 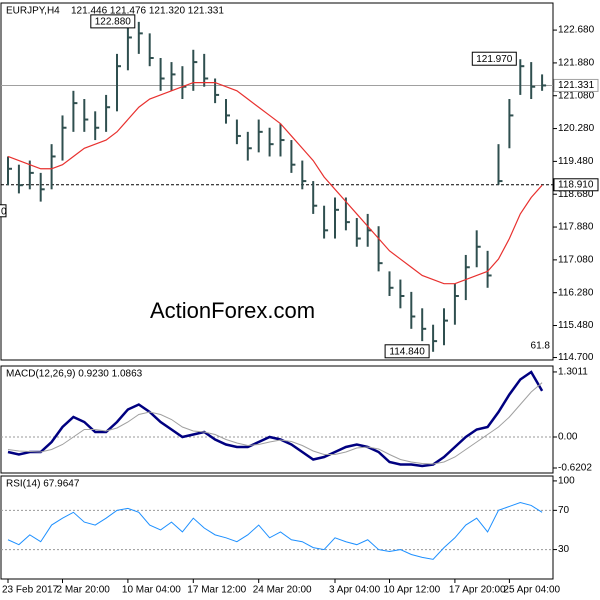 What do you see at coordinates (541, 346) in the screenshot?
I see `fib-label: 61.8` at bounding box center [541, 346].